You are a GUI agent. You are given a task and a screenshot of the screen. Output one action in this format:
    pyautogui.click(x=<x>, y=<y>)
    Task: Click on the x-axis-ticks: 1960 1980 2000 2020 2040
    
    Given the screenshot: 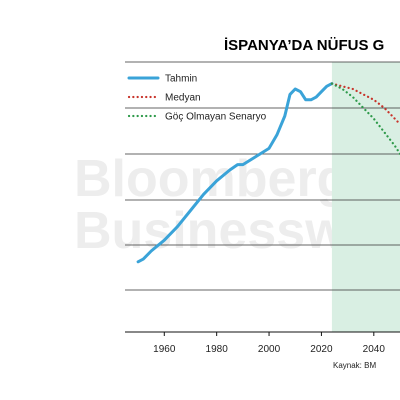 What is the action you would take?
    pyautogui.click(x=269, y=343)
    